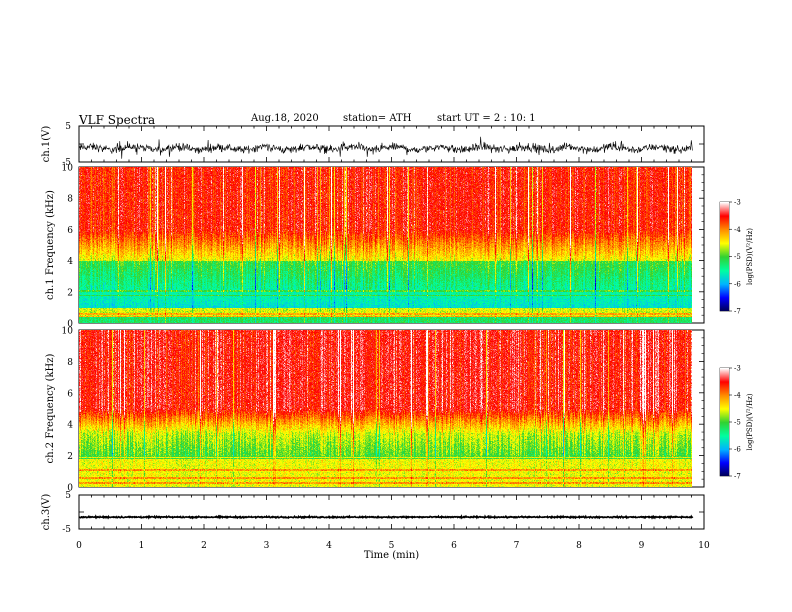 The image size is (792, 612). I want to click on ch3-wave-ytick-label: 5, so click(68, 496).